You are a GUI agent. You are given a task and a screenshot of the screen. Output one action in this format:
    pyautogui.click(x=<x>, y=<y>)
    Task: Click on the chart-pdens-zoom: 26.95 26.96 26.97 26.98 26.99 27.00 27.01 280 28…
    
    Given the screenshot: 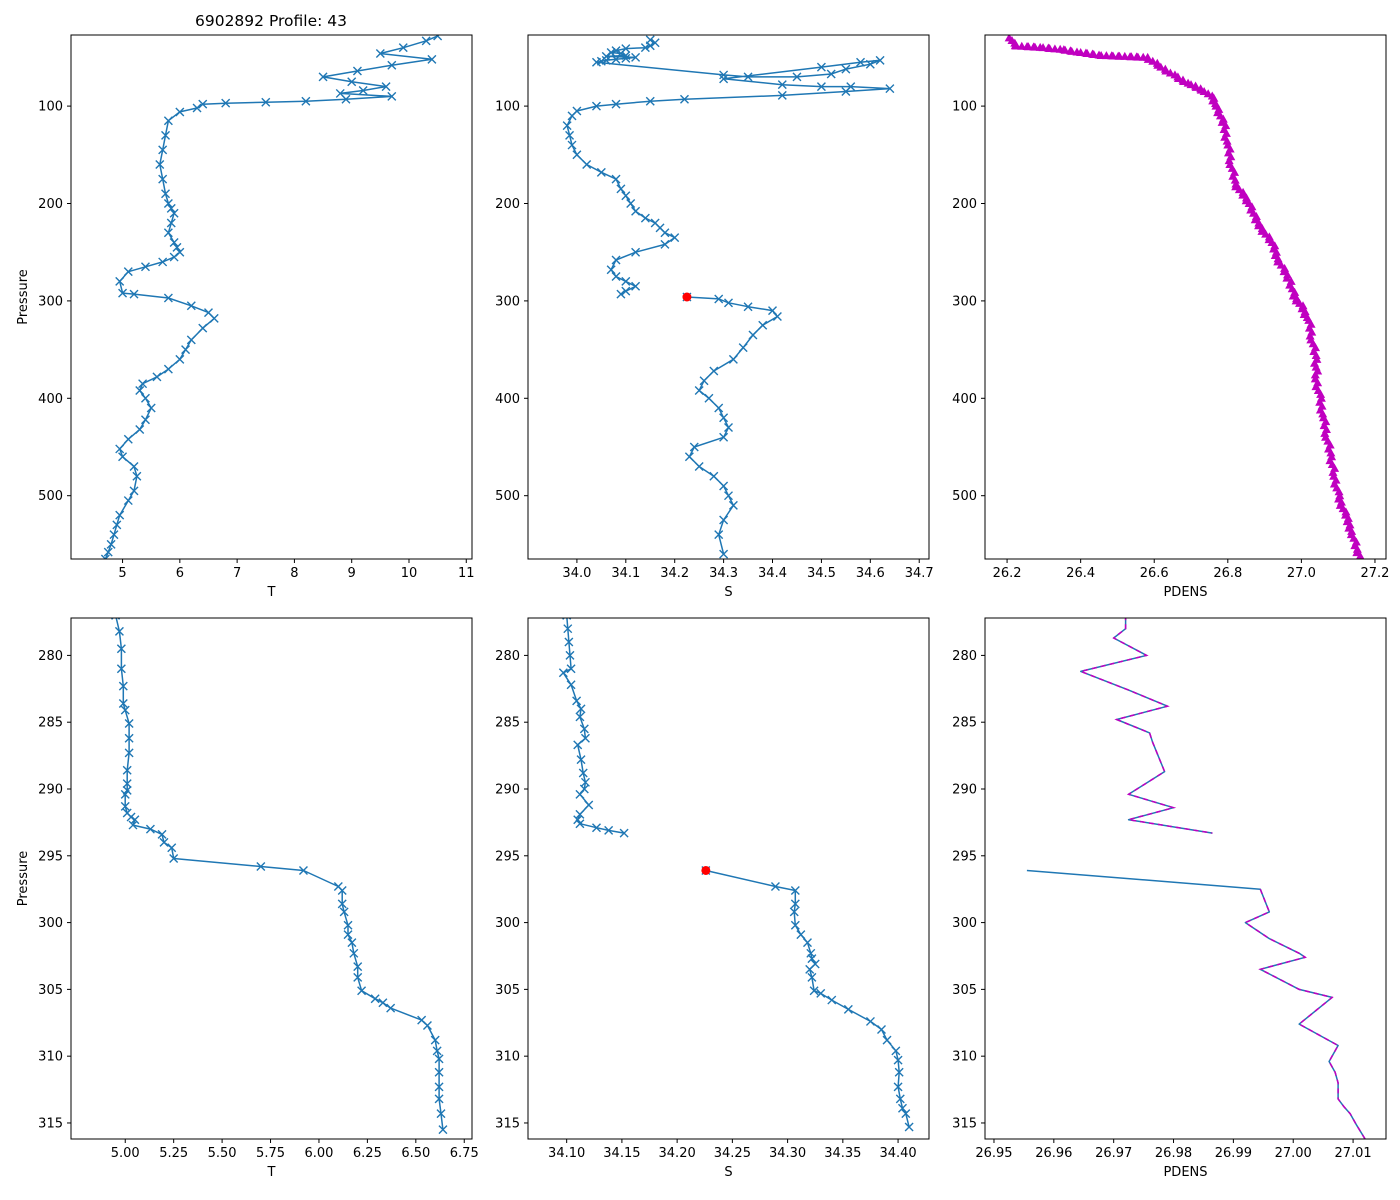 What is the action you would take?
    pyautogui.click(x=1169, y=898)
    